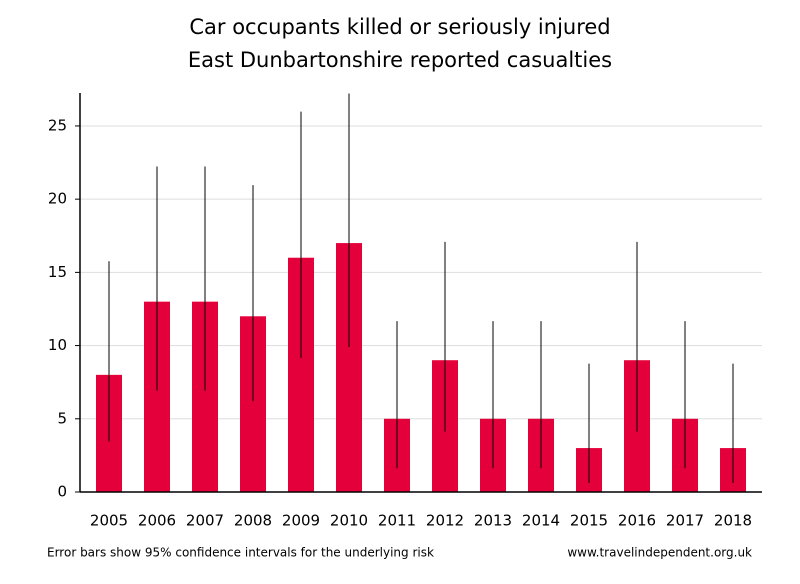 The width and height of the screenshot is (800, 584). What do you see at coordinates (57, 272) in the screenshot?
I see `y-tick-label: 15` at bounding box center [57, 272].